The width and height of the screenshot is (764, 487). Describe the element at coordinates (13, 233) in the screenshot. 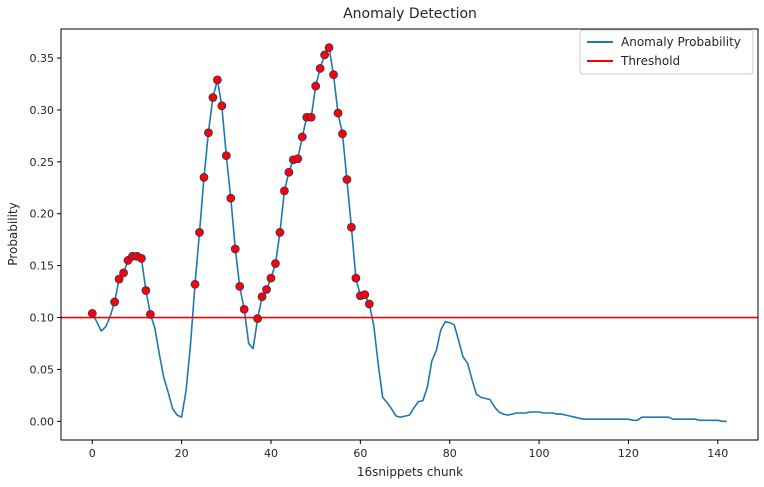

I see `y-axis-label: Probability` at that location.